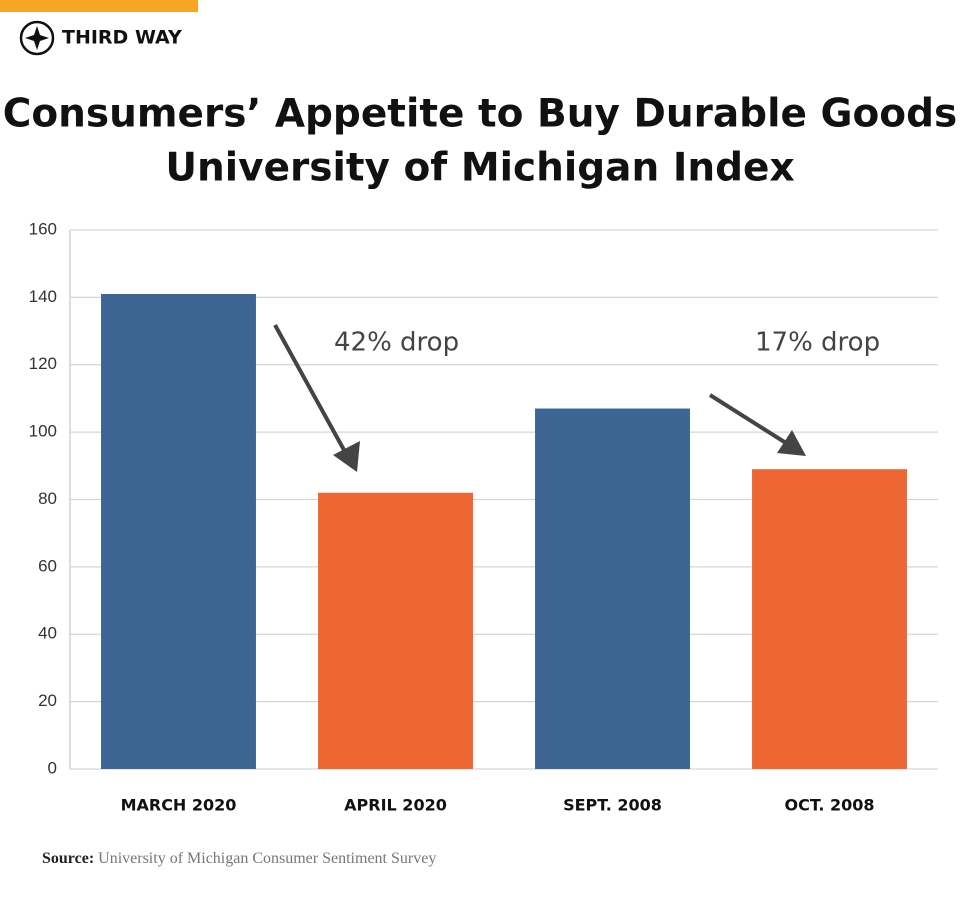 The height and width of the screenshot is (902, 960). What do you see at coordinates (43, 431) in the screenshot?
I see `y-tick-label: 100` at bounding box center [43, 431].